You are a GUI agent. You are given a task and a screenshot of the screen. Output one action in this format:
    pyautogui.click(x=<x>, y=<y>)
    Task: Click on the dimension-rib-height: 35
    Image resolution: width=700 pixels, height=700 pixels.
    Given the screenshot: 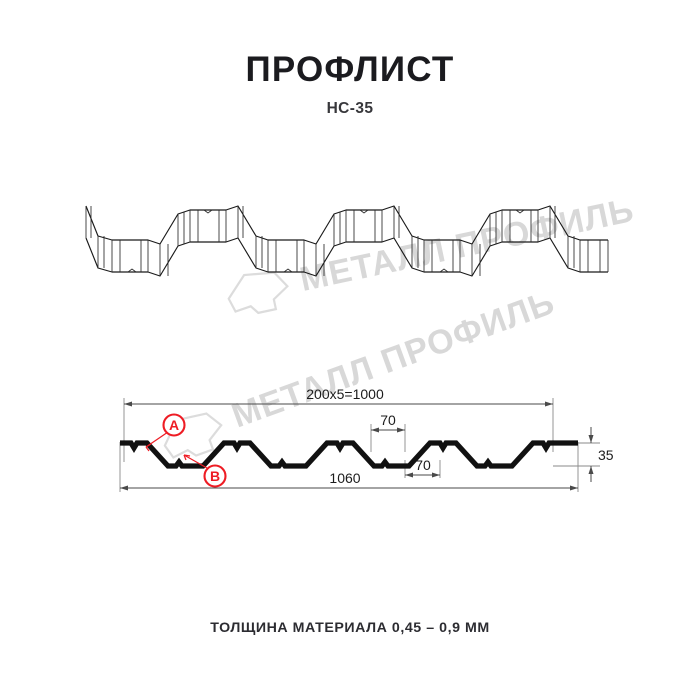 What is the action you would take?
    pyautogui.click(x=601, y=454)
    